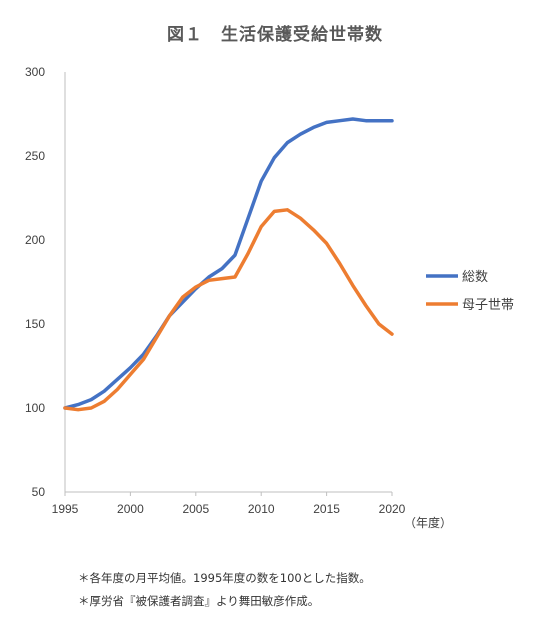 This screenshot has width=550, height=630. What do you see at coordinates (35, 72) in the screenshot?
I see `y-tick-label: 300` at bounding box center [35, 72].